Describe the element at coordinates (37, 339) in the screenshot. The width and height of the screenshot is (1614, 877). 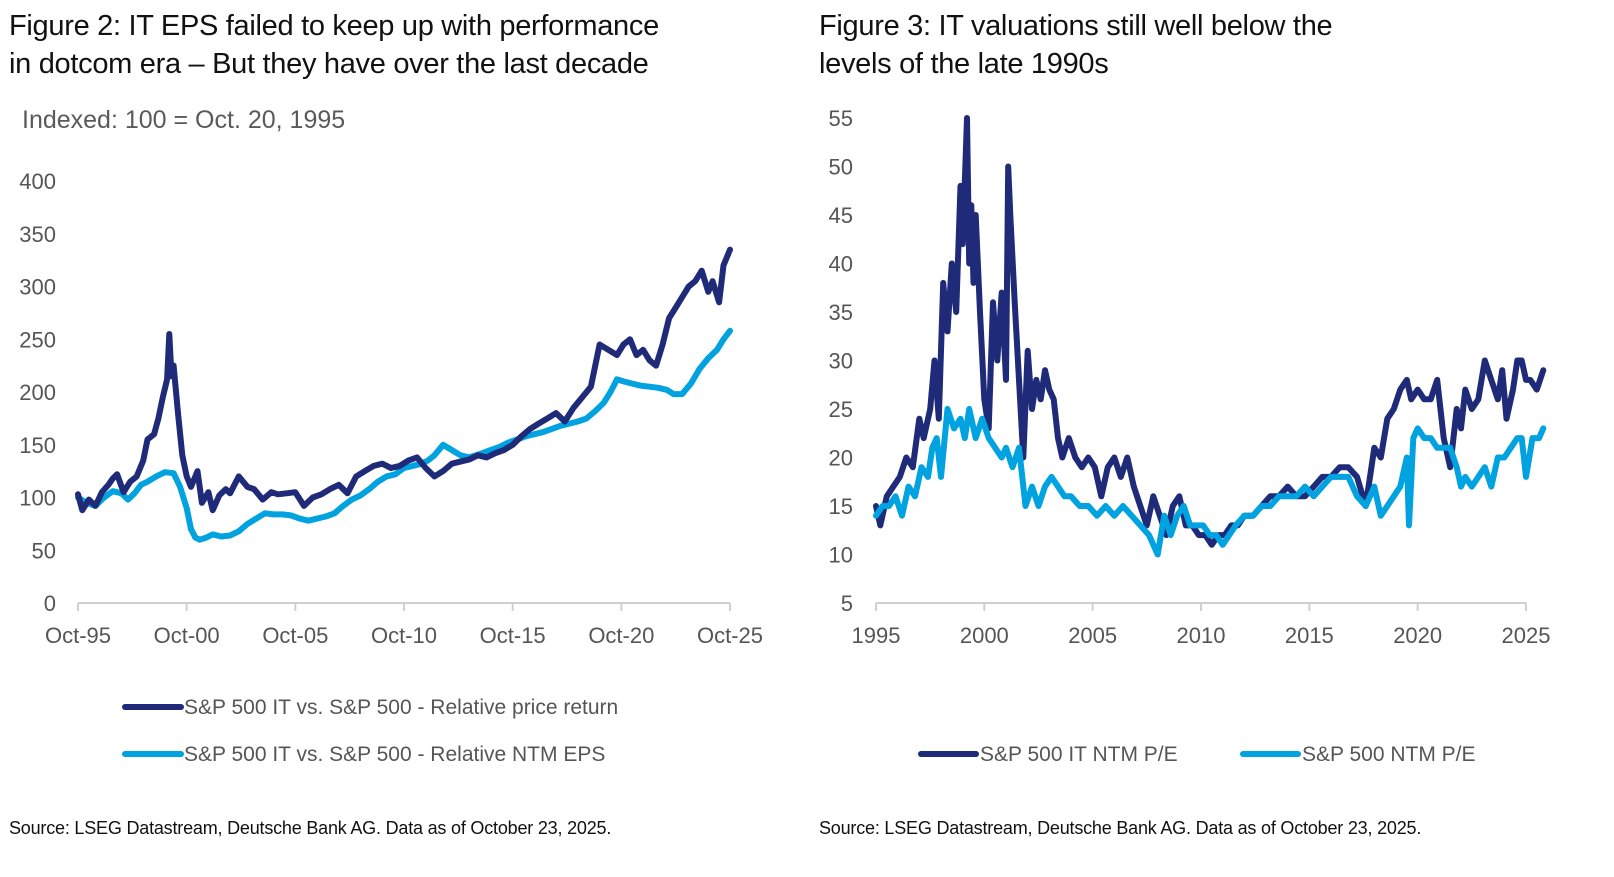
I see `y-tick-label: 250` at that location.